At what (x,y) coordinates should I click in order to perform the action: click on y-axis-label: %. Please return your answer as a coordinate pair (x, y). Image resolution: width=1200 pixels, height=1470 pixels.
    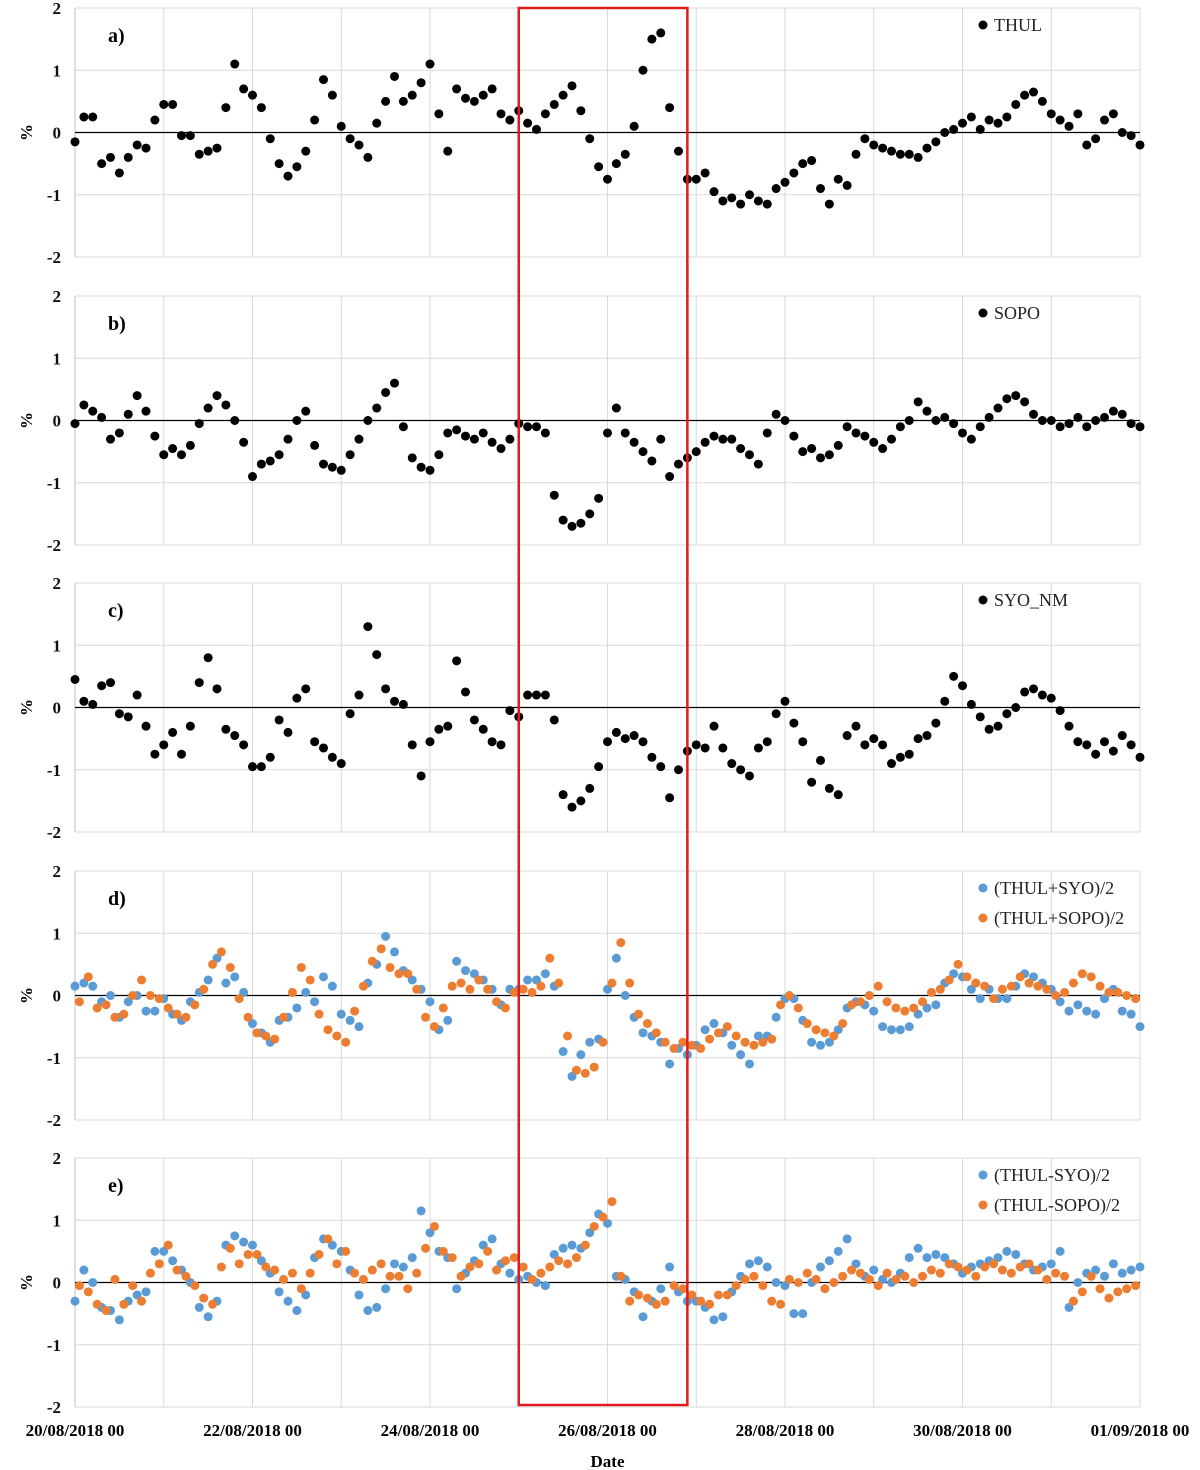
    Looking at the image, I should click on (26, 995).